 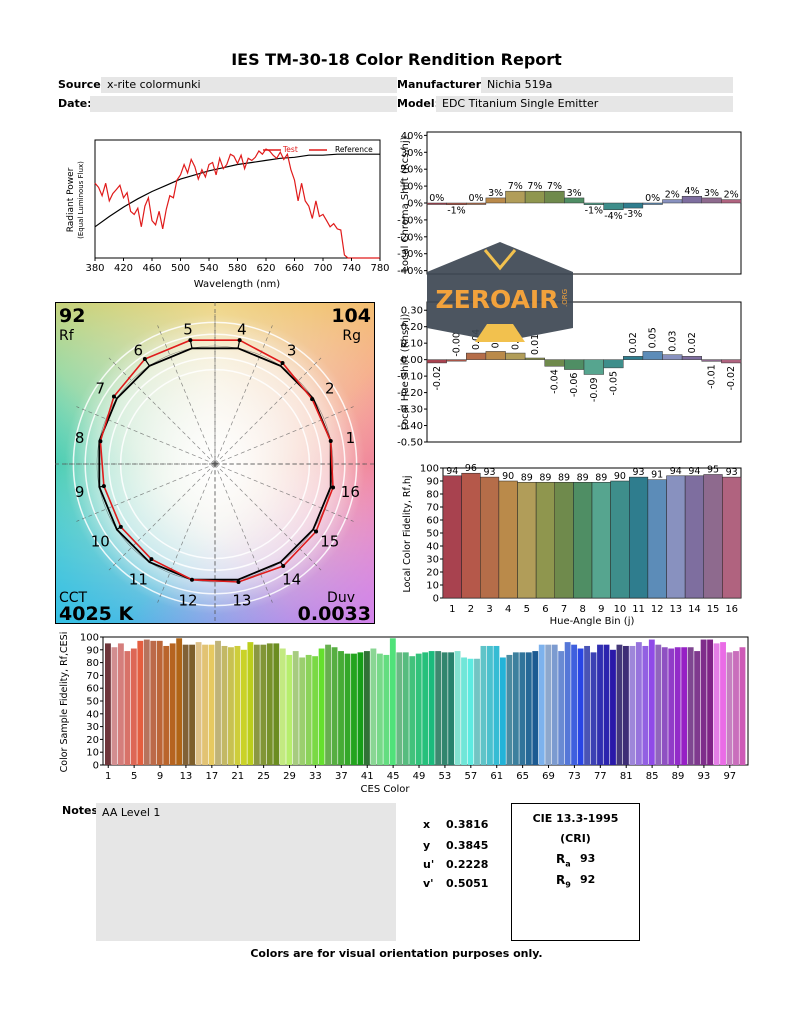 What do you see at coordinates (527, 477) in the screenshot?
I see `fidelity-data-label: 89` at bounding box center [527, 477].